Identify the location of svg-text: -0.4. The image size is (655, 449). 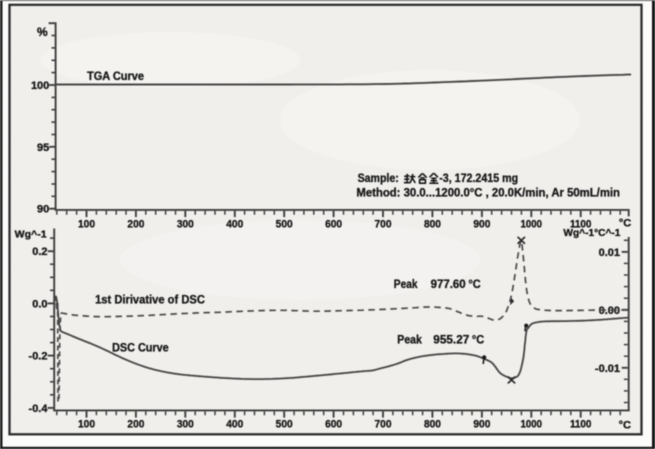
(39, 409).